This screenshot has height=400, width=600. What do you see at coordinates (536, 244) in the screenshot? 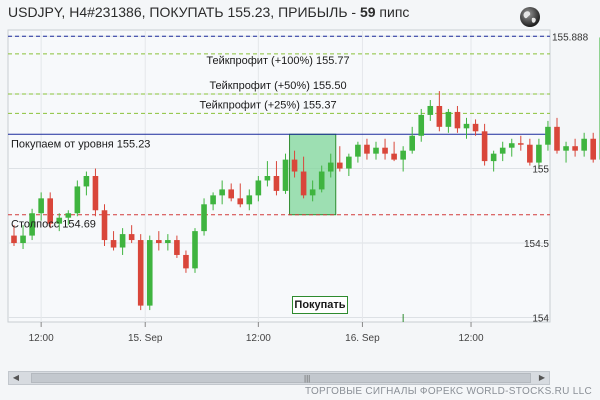
I see `y-tick-label-2: 154.5` at bounding box center [536, 244].